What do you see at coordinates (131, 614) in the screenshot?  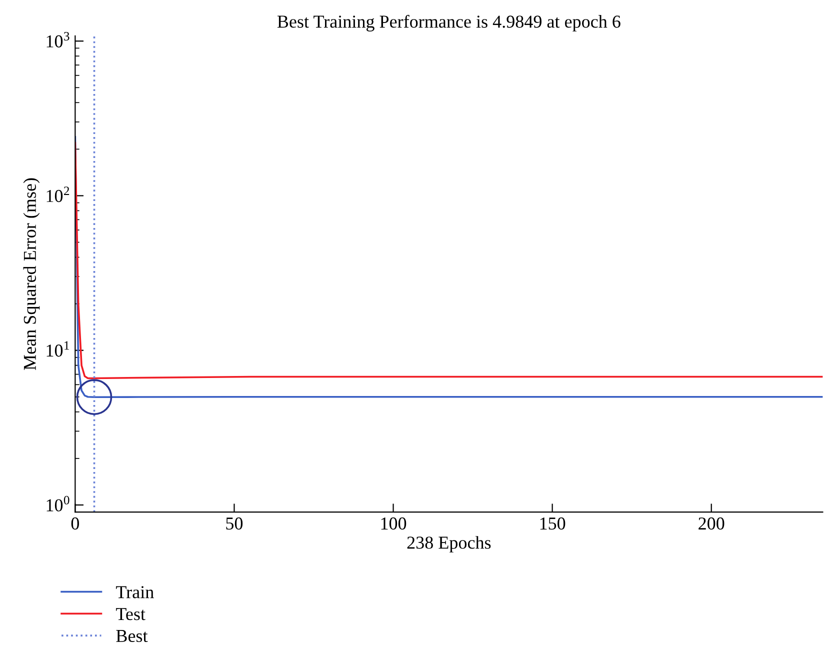 I see `legend-label: Test` at bounding box center [131, 614].